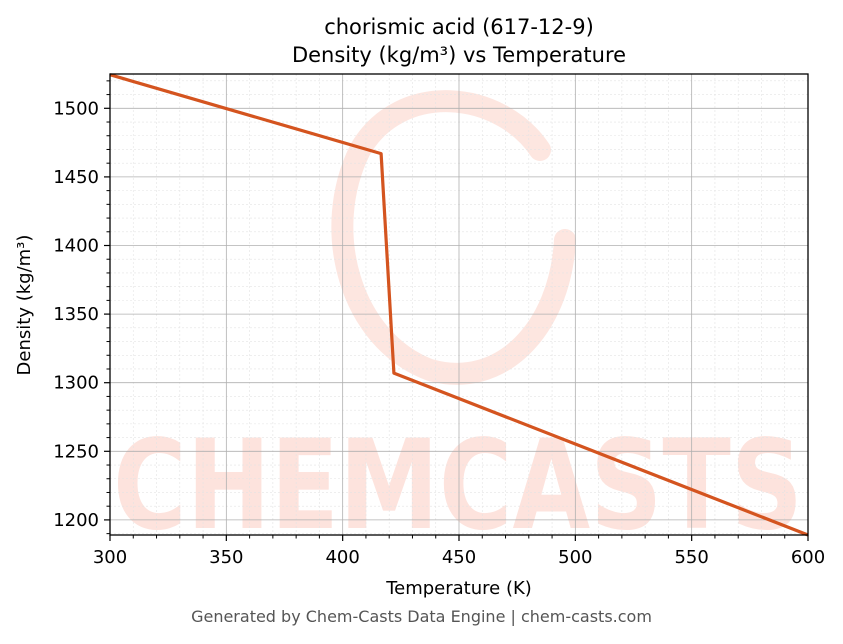 This screenshot has width=843, height=644. I want to click on y-axis-label: Density (kg/m³), so click(24, 305).